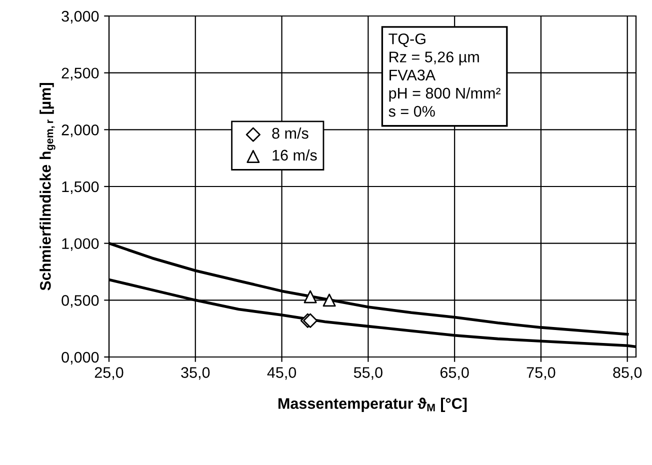 This screenshot has width=652, height=465. What do you see at coordinates (627, 373) in the screenshot?
I see `x-tick-label: 85,0` at bounding box center [627, 373].